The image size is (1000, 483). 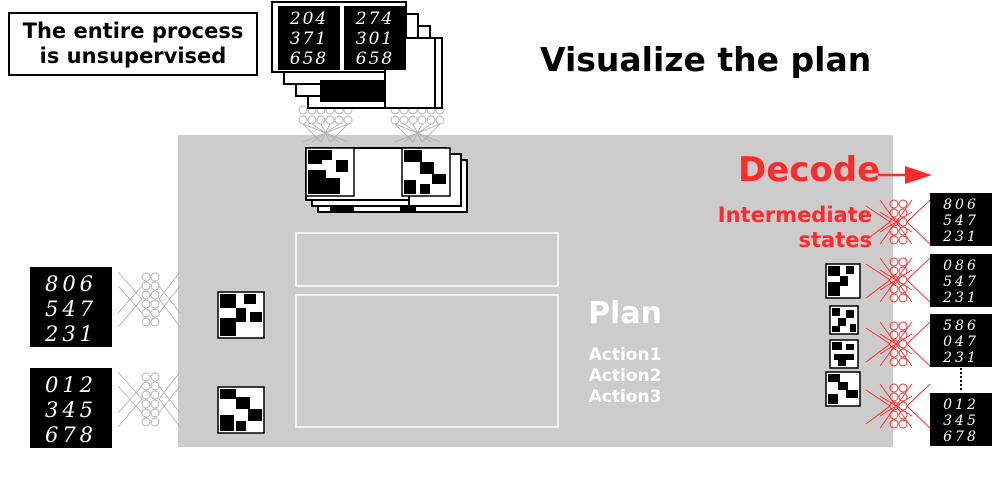 I want to click on panel-top-left-row-2: 371, so click(x=309, y=39).